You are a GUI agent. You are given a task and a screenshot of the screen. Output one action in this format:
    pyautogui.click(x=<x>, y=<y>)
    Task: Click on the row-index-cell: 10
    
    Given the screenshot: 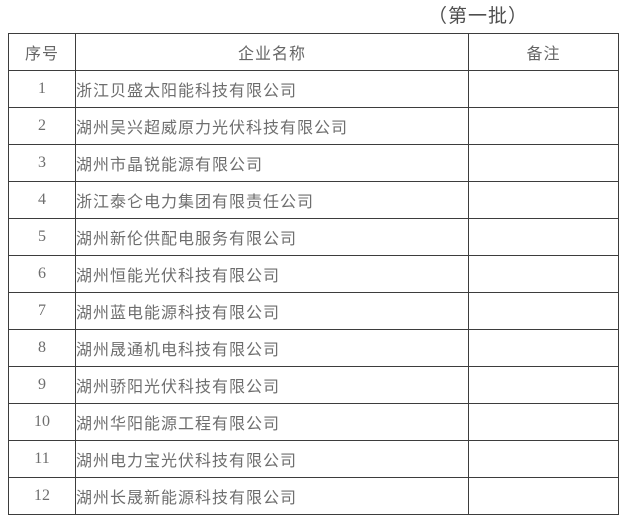 What is the action you would take?
    pyautogui.click(x=42, y=422)
    